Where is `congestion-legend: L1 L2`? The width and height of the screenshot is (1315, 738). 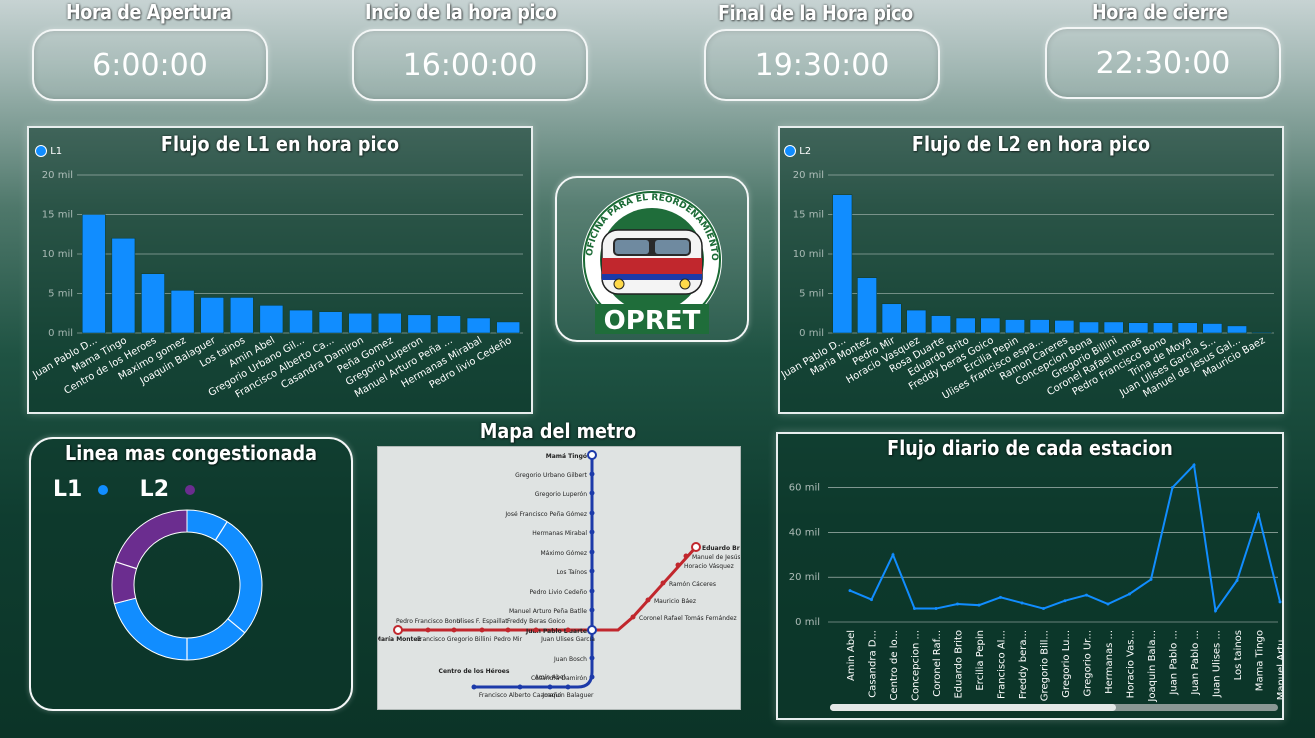
congestion-legend: L1 L2 is located at coordinates (124, 489).